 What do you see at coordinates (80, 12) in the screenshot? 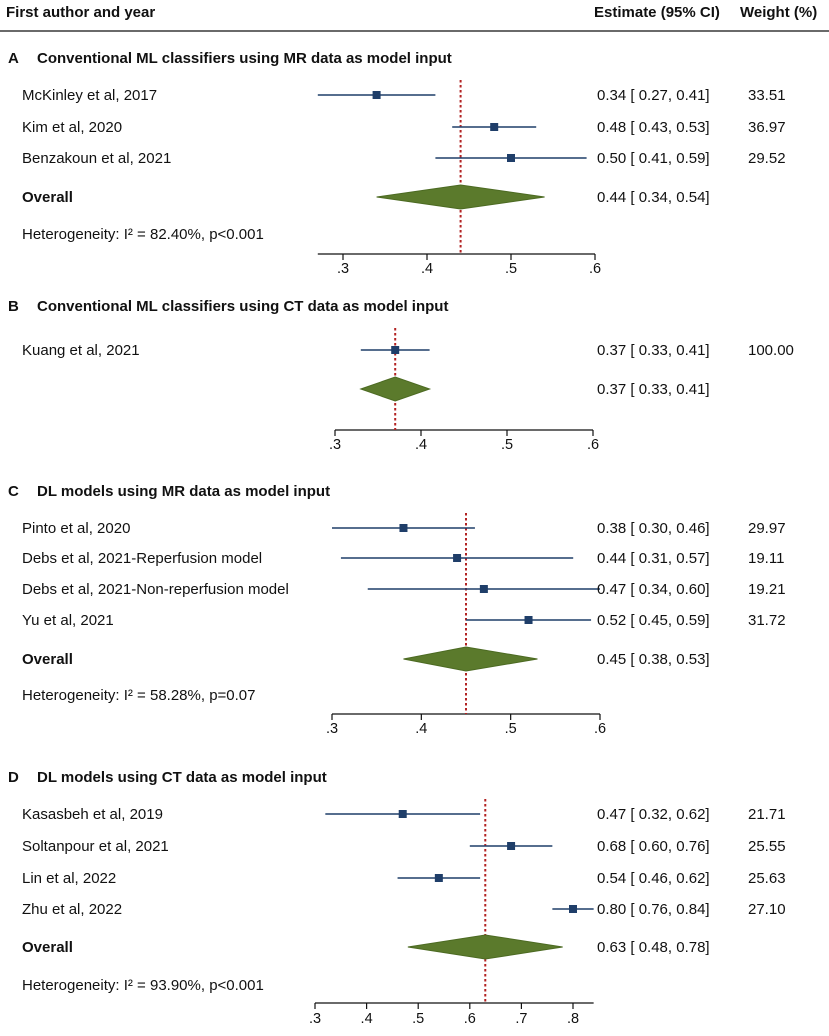
I see `header-author-column: First author and year` at bounding box center [80, 12].